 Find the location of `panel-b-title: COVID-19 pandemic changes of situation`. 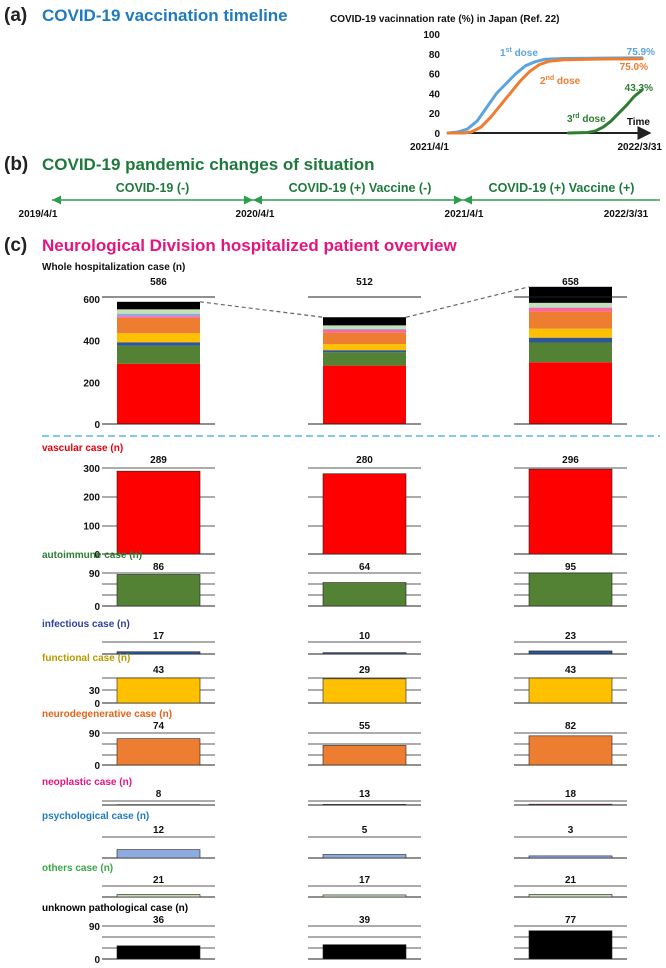

panel-b-title: COVID-19 pandemic changes of situation is located at coordinates (208, 164).